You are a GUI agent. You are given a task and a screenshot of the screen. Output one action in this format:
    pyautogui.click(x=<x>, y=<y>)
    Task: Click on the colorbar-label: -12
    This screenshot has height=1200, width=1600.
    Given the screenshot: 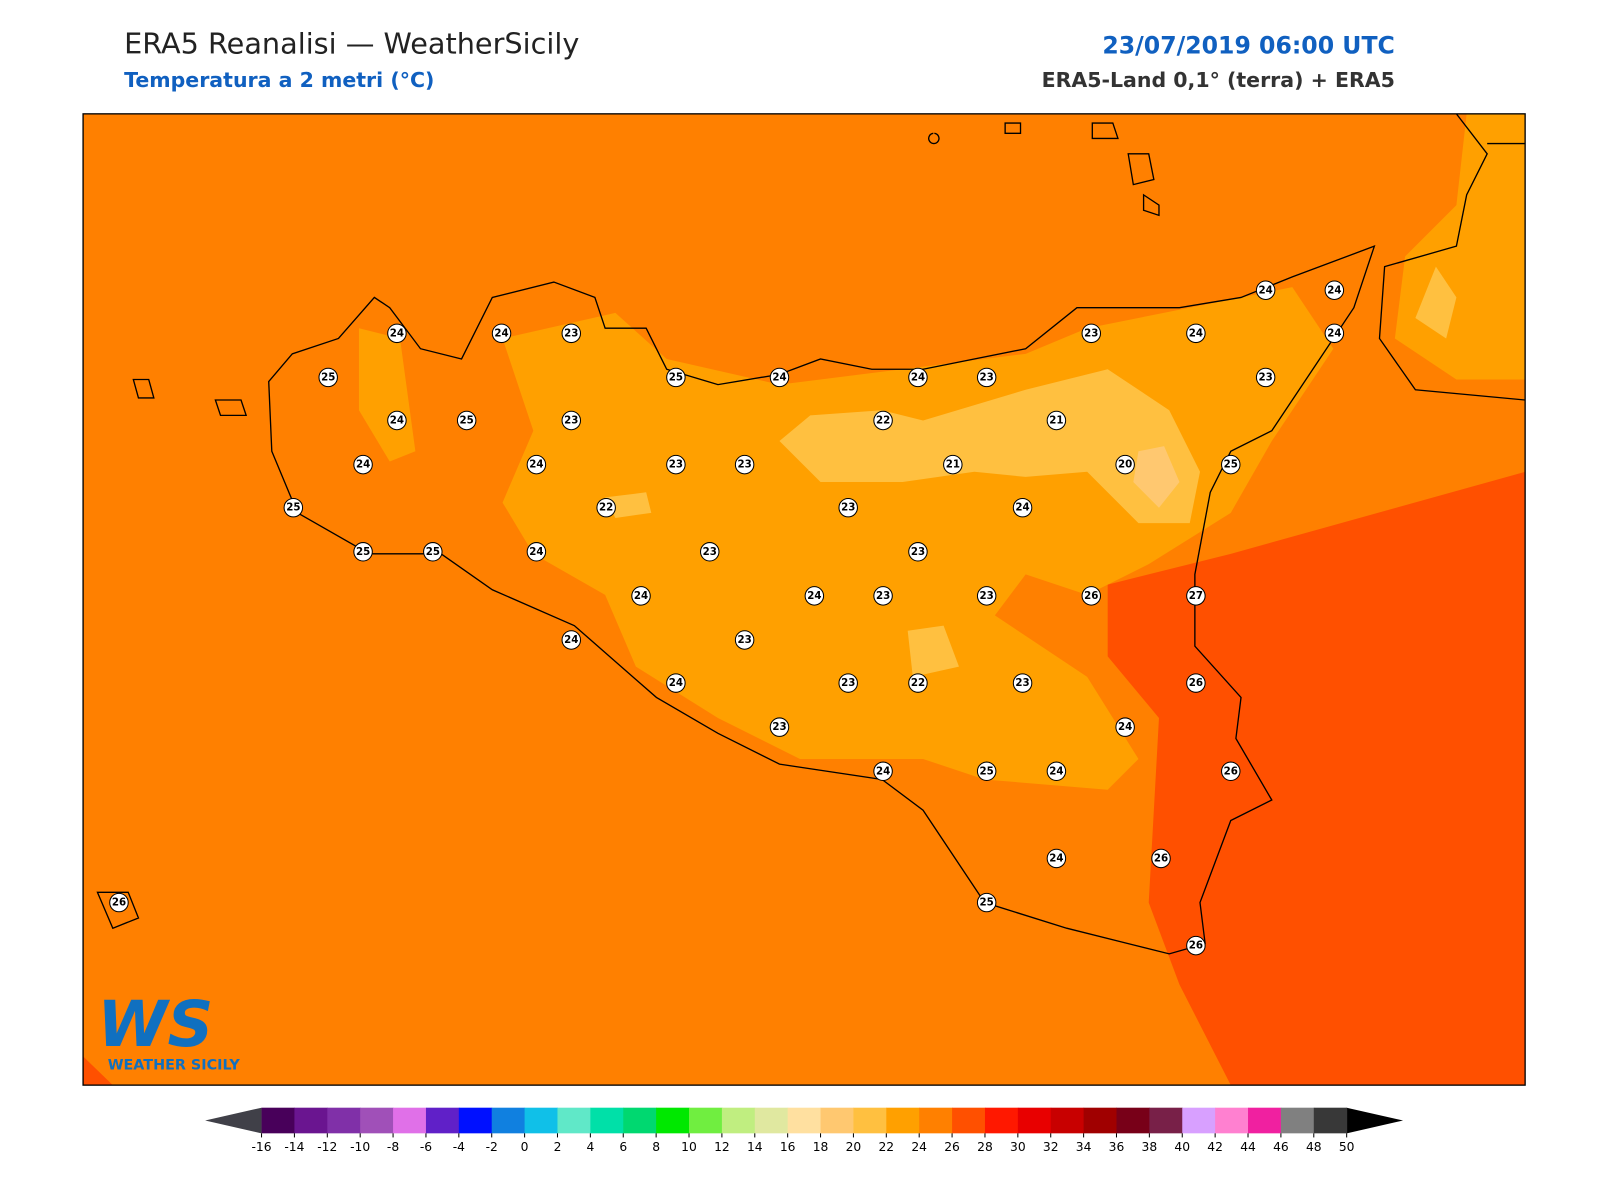 What is the action you would take?
    pyautogui.click(x=327, y=1147)
    